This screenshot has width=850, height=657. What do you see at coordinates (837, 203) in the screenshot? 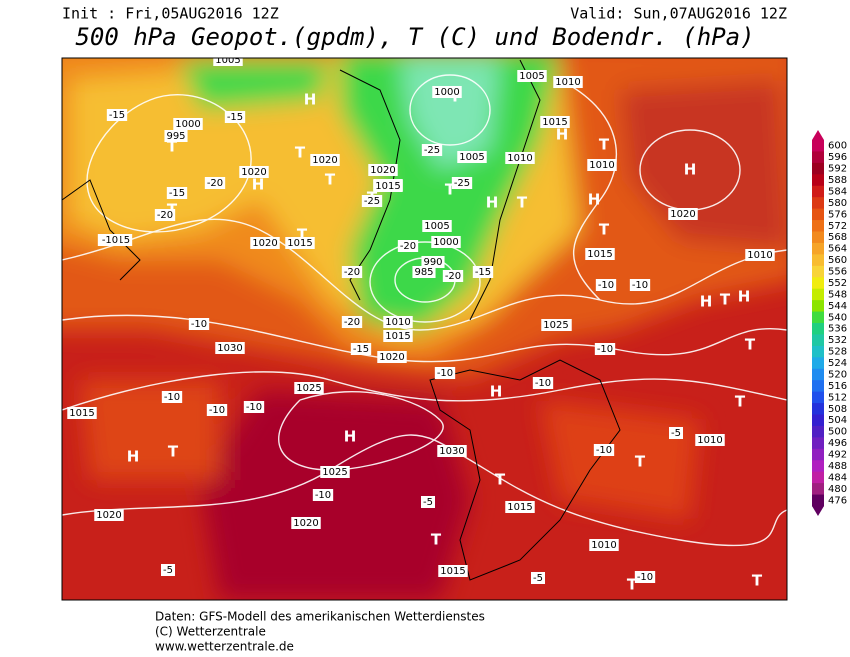
I see `legend-label: 580` at bounding box center [837, 203].